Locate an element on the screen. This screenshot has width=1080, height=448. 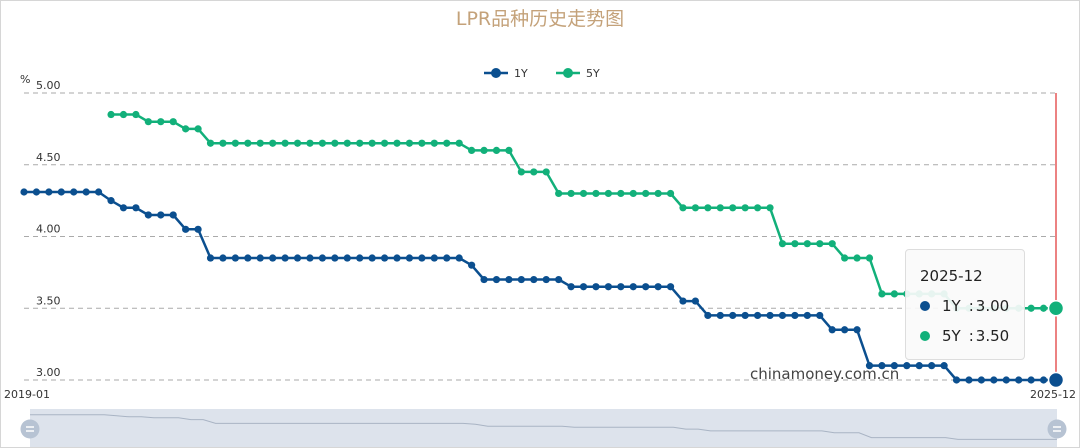
zoom-preview-line is located at coordinates (543, 427).